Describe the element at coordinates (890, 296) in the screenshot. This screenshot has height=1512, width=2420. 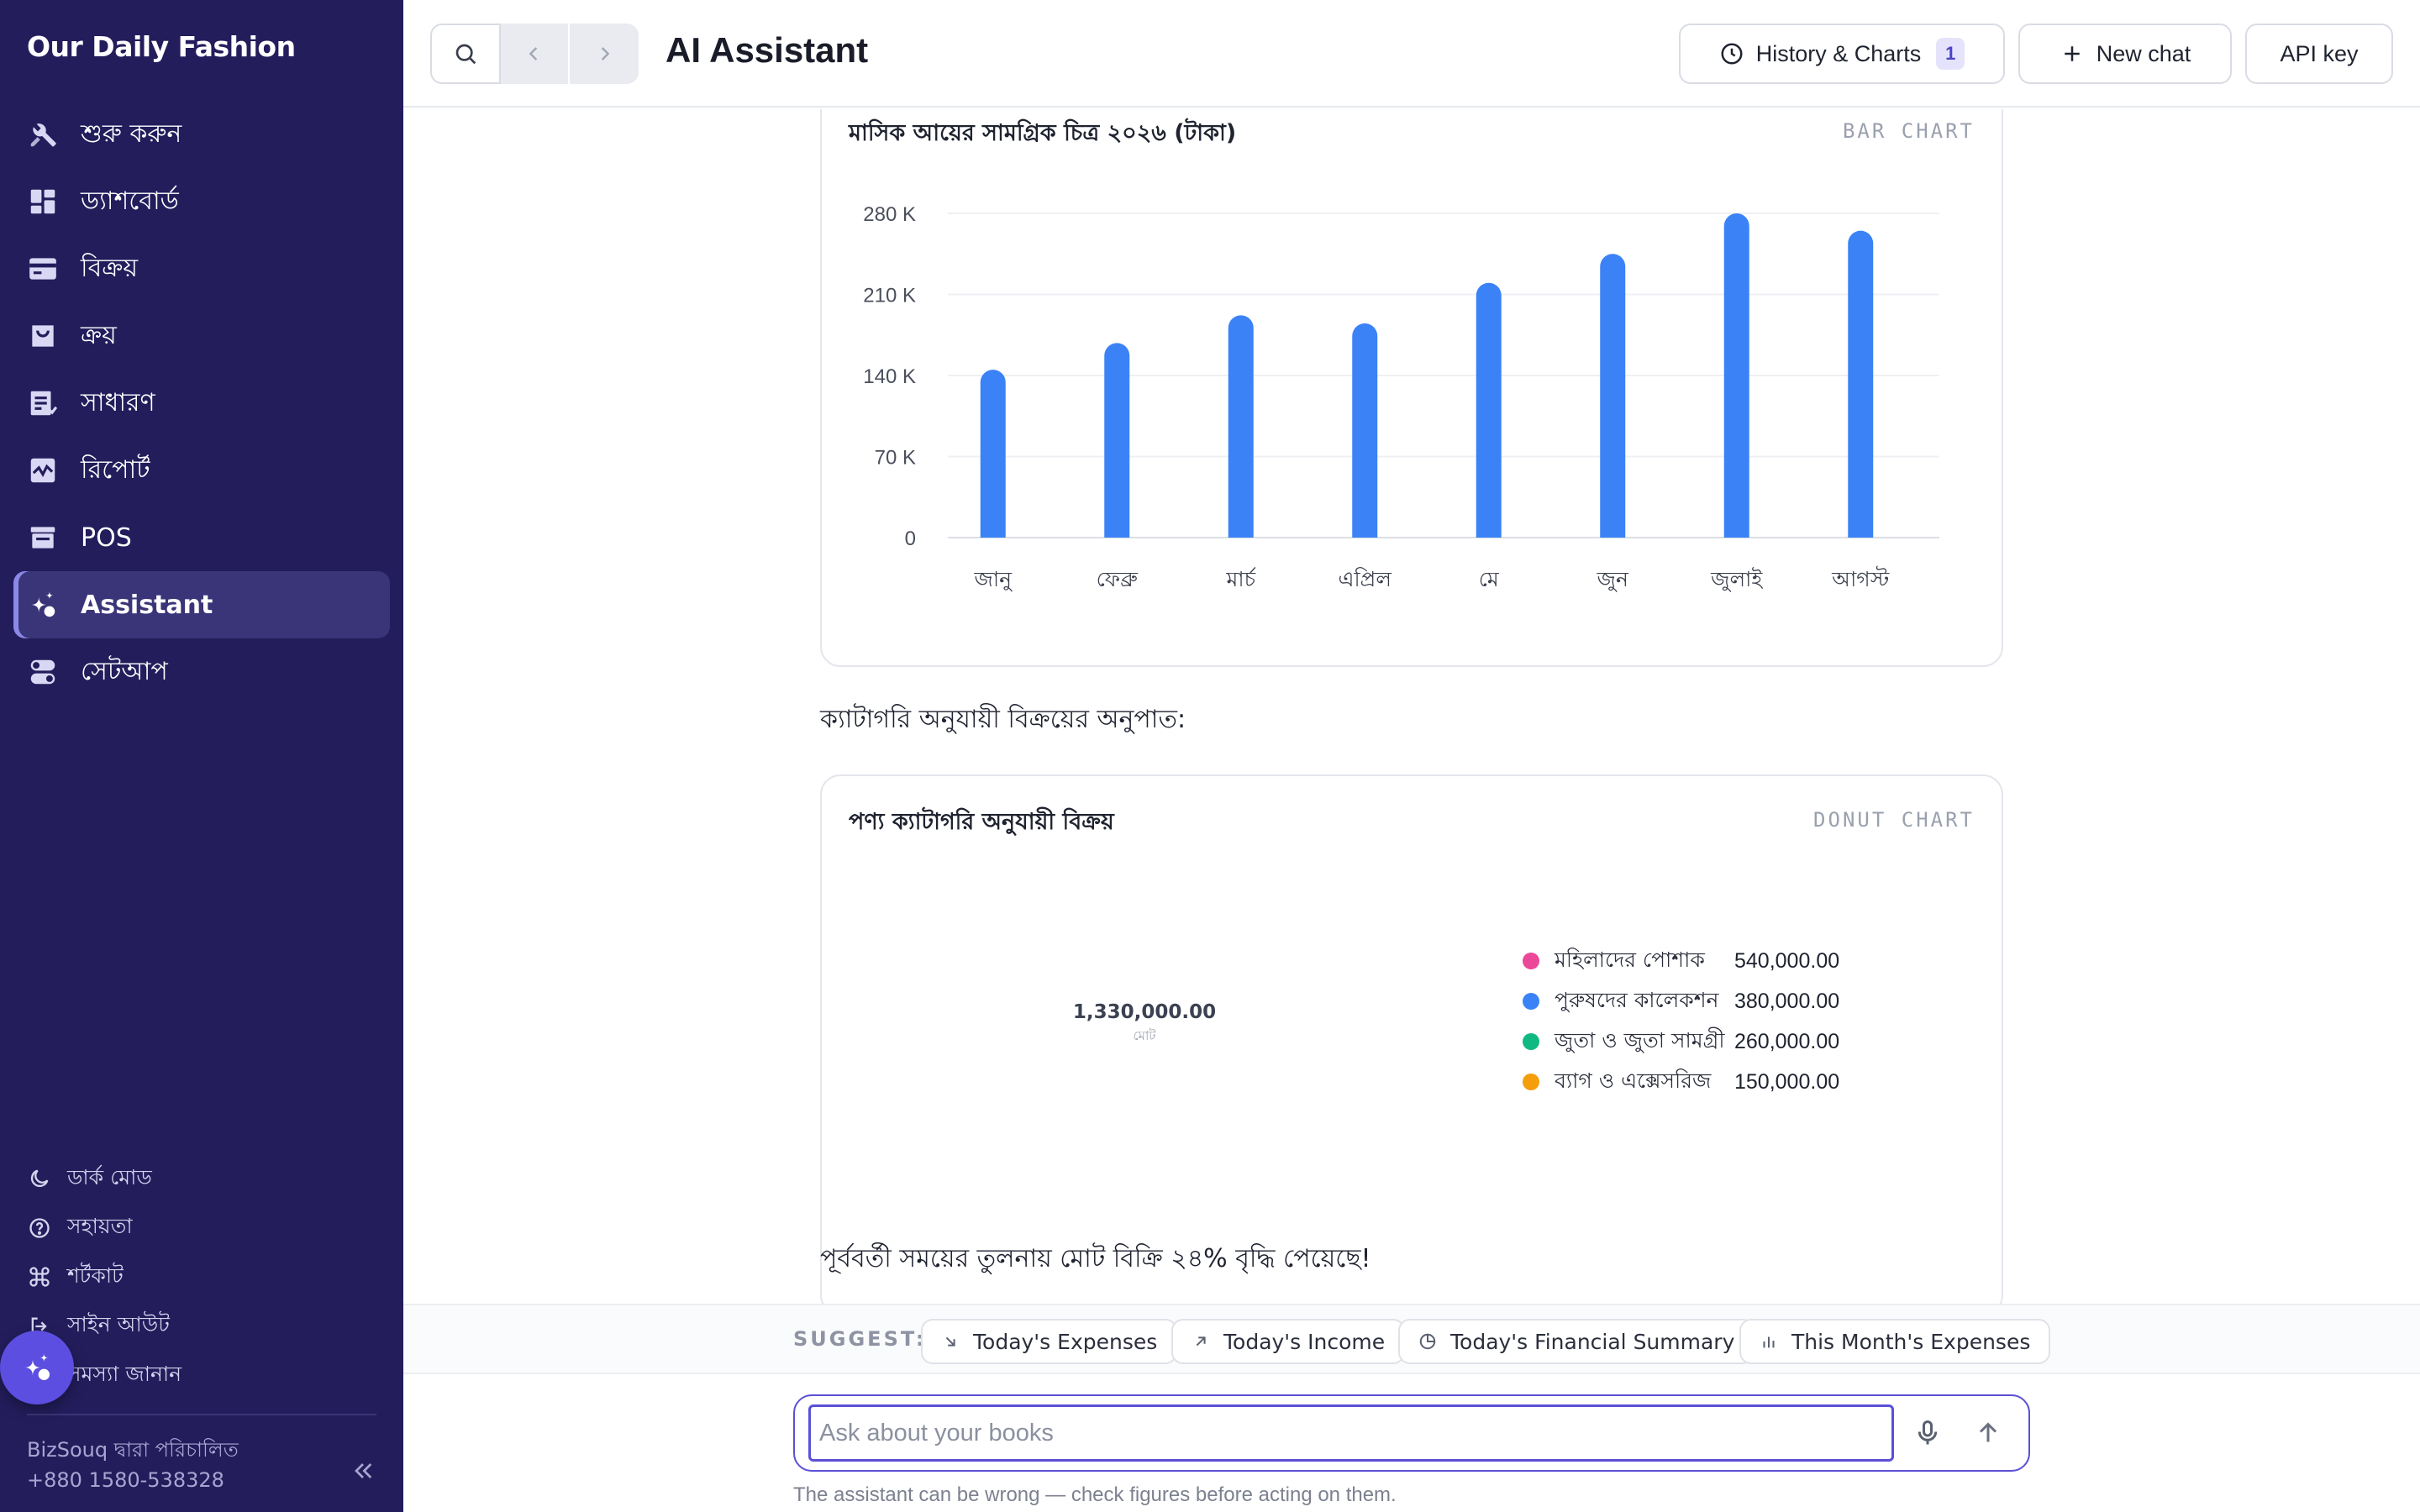
I see `y-tick-label: 210 K` at that location.